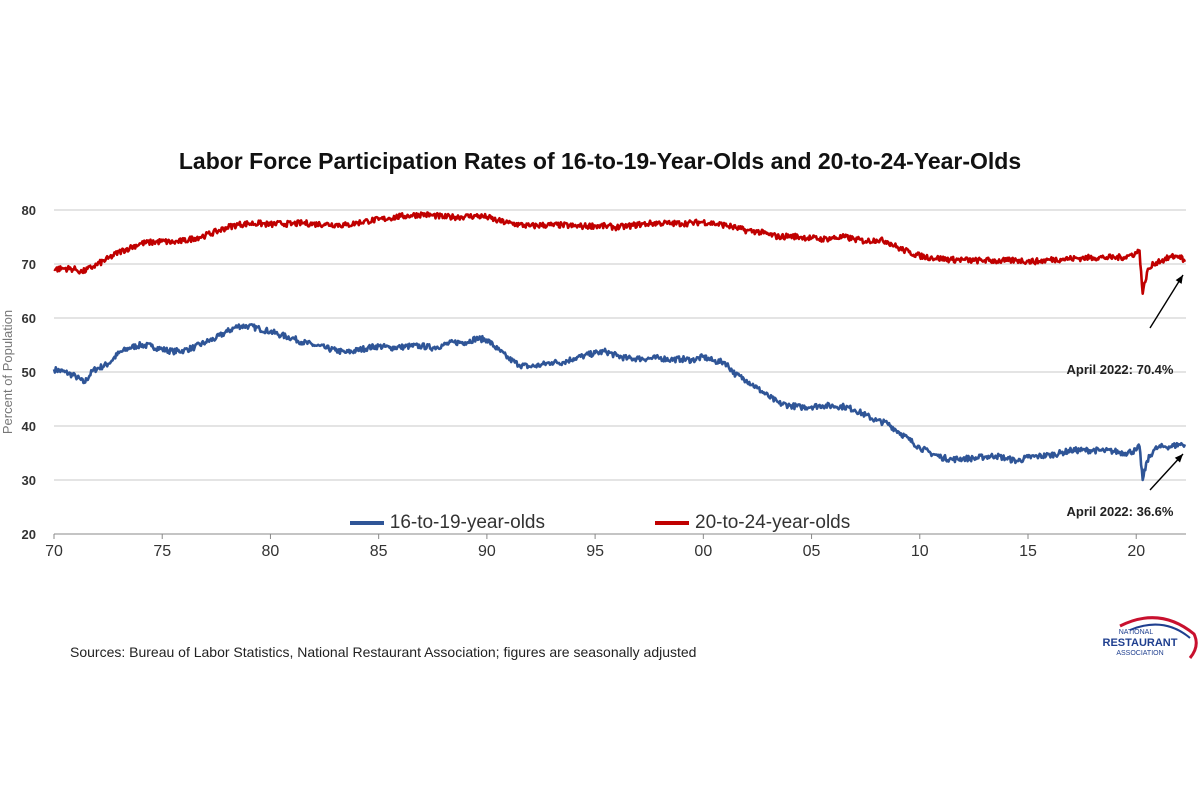 This screenshot has height=800, width=1200. I want to click on legend: 16-to-19-year-olds 20-to-24-year-olds, so click(600, 523).